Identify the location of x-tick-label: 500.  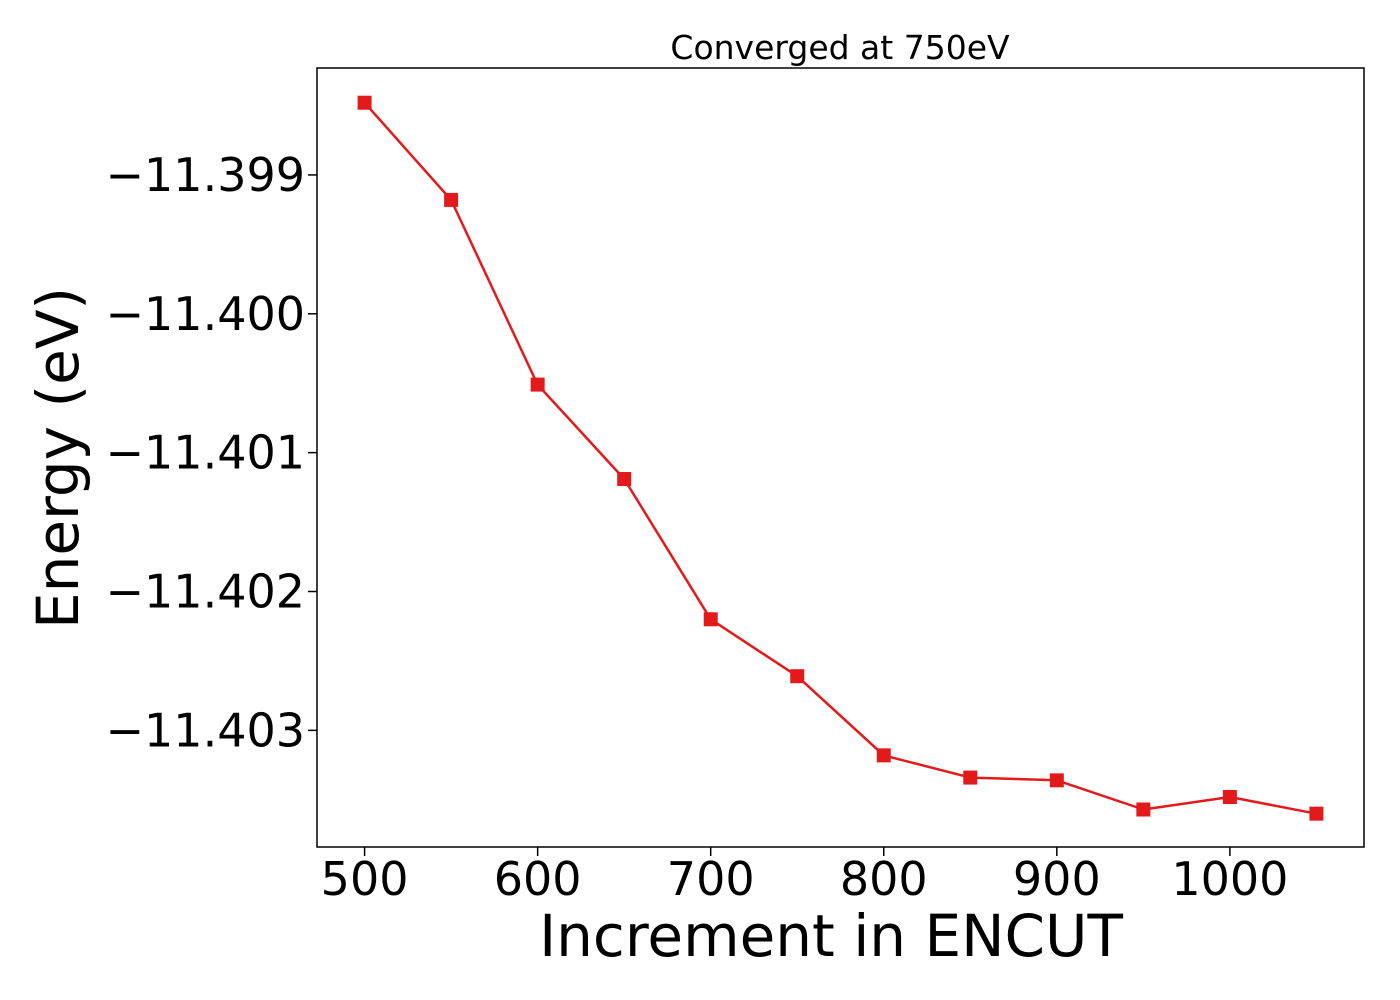
(365, 879).